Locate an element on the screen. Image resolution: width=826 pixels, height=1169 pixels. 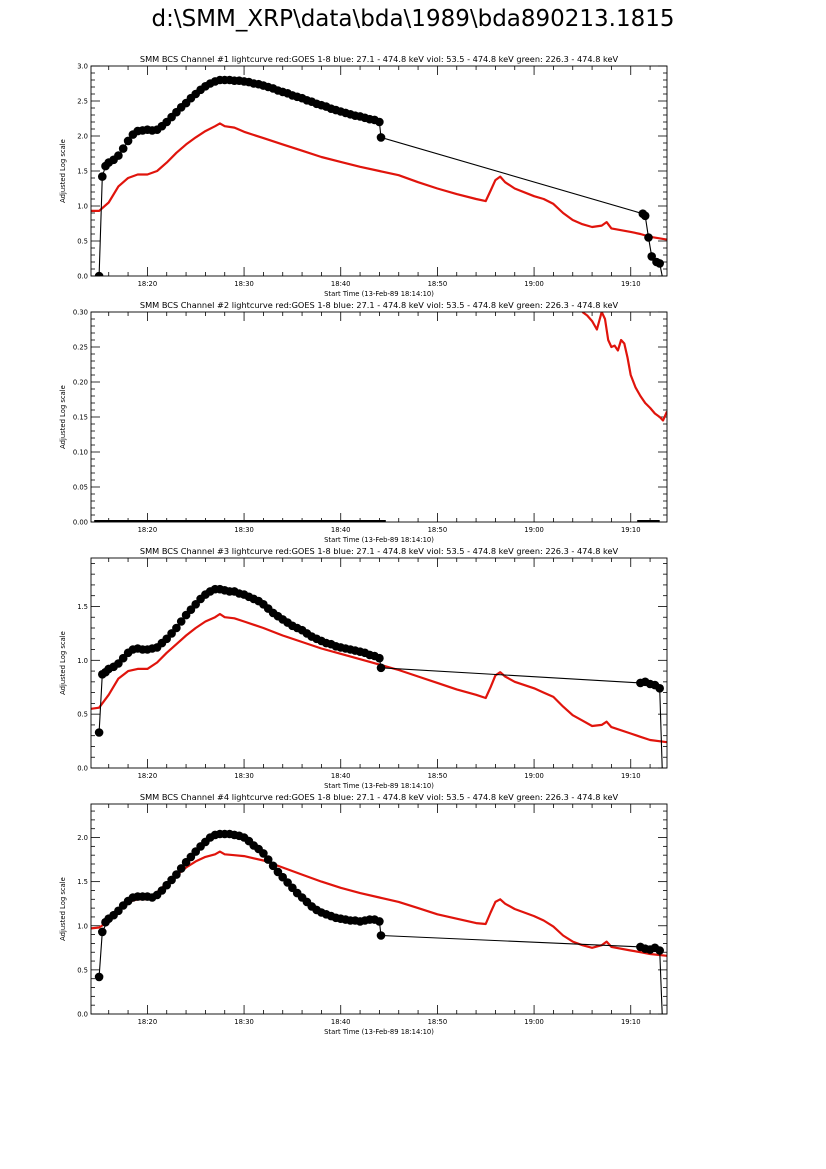
y-tick-label: 3.0 is located at coordinates (82, 67).